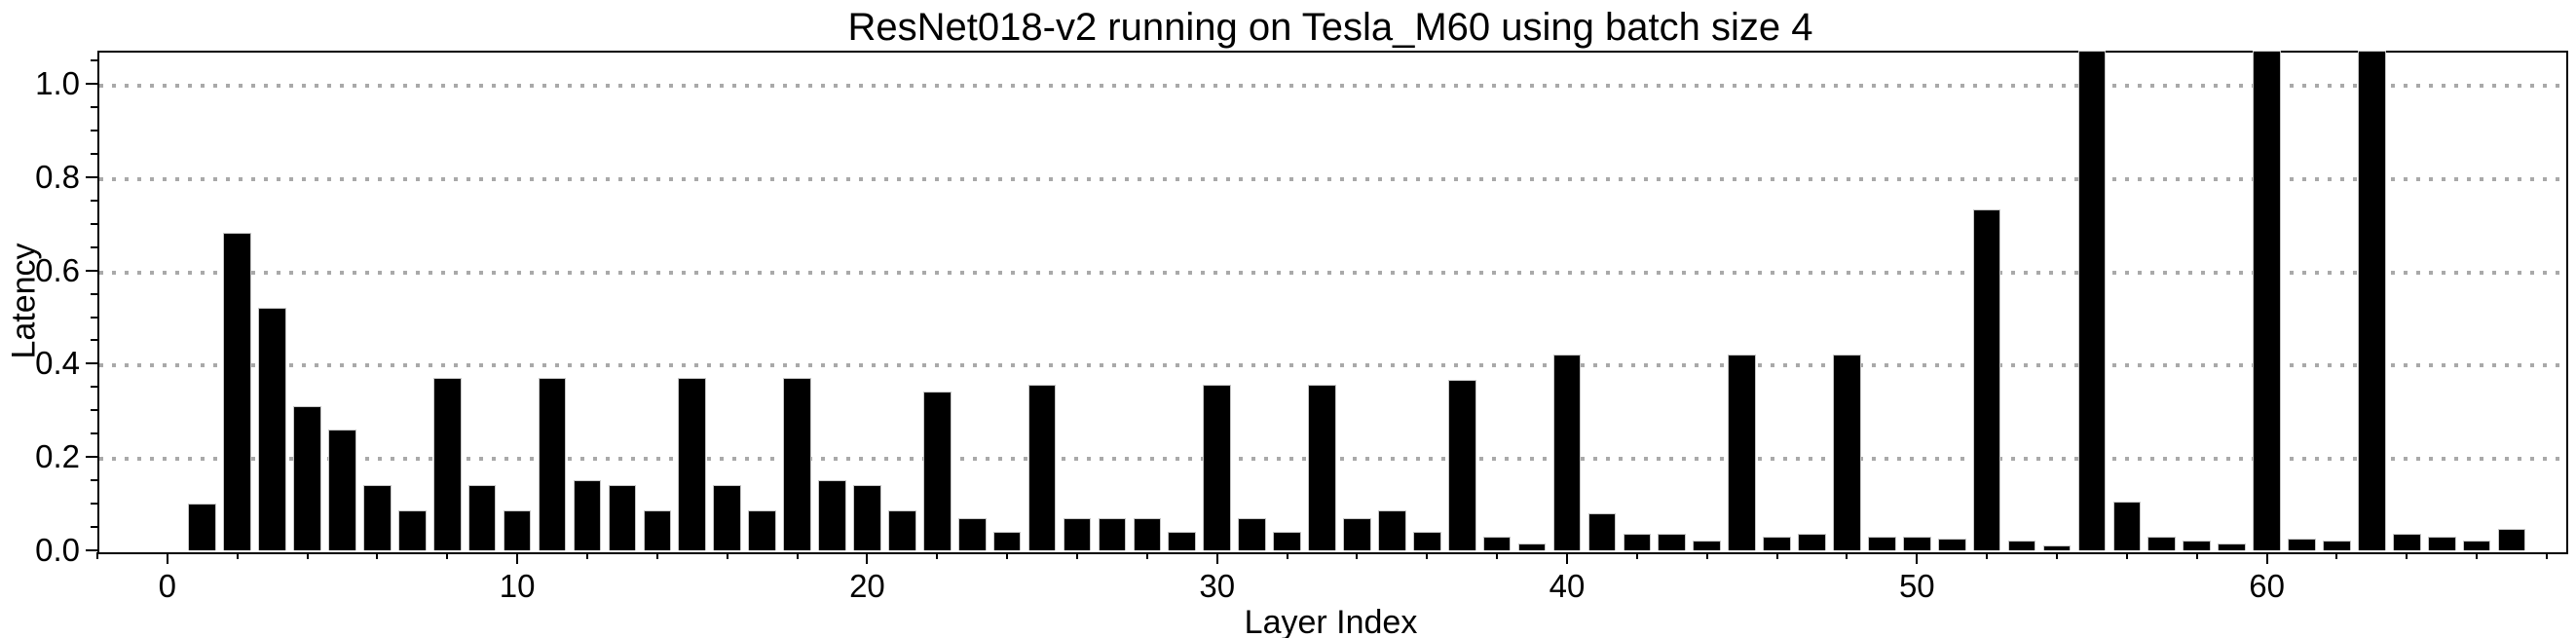 The height and width of the screenshot is (638, 2576). What do you see at coordinates (57, 177) in the screenshot?
I see `y-tick-label-0.8: 0.8` at bounding box center [57, 177].